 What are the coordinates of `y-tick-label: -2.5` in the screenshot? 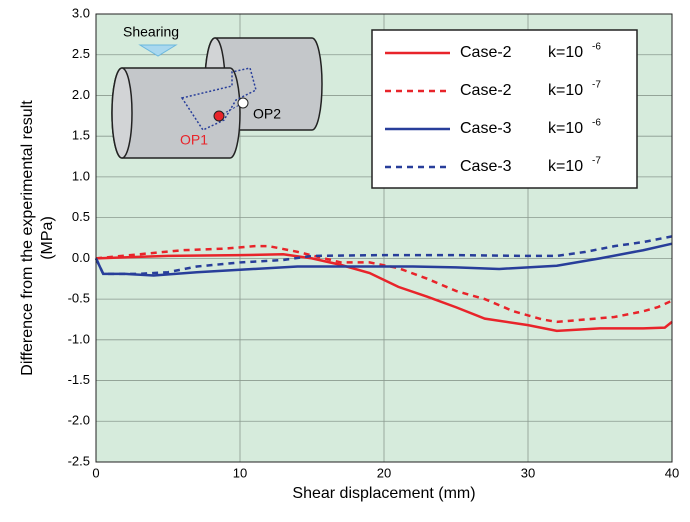 It's located at (79, 460).